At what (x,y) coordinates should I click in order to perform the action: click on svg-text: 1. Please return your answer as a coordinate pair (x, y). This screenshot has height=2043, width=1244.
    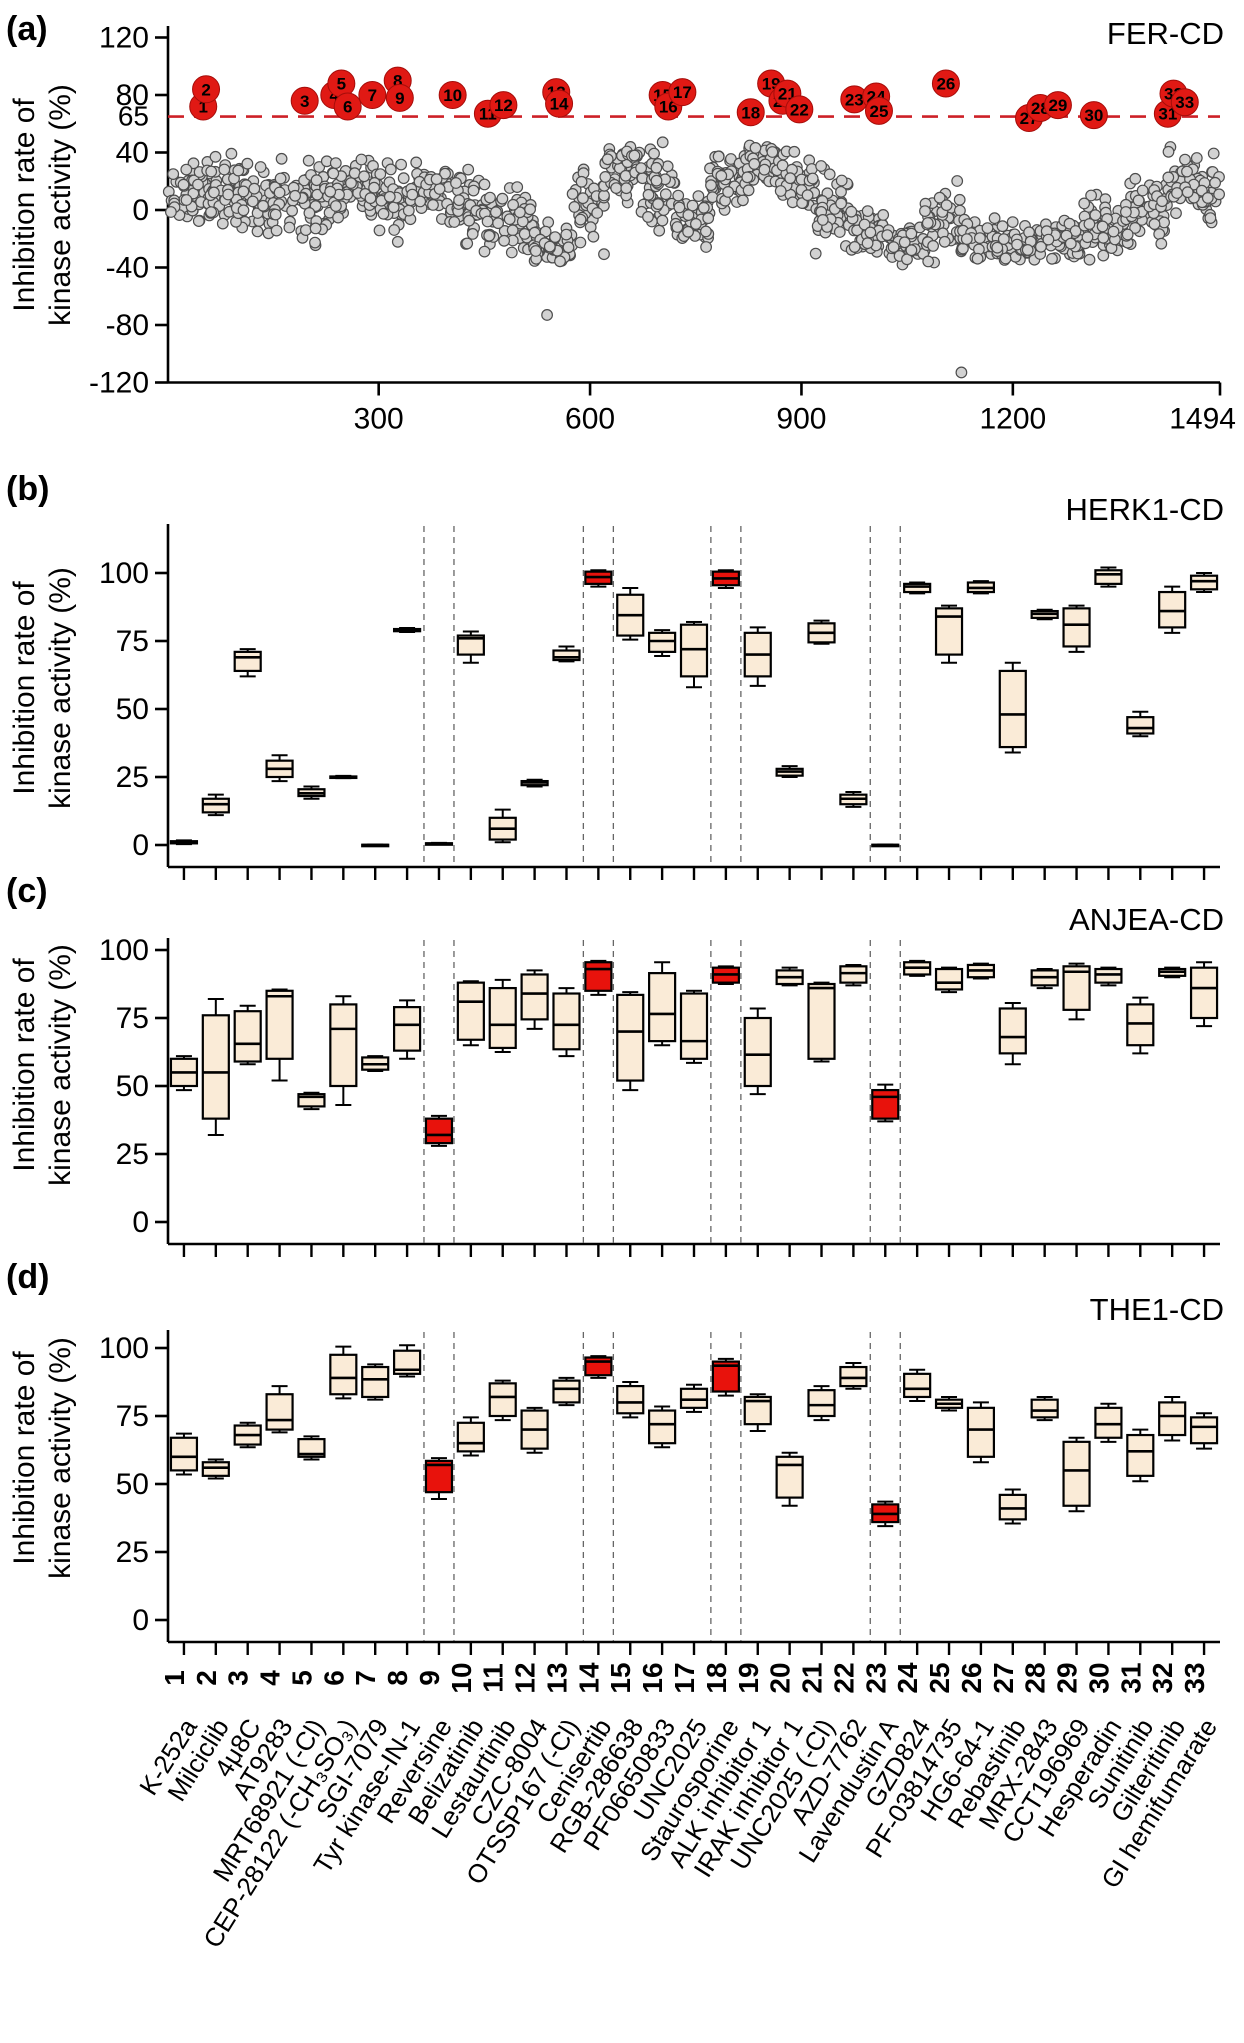
    Looking at the image, I should click on (202, 107).